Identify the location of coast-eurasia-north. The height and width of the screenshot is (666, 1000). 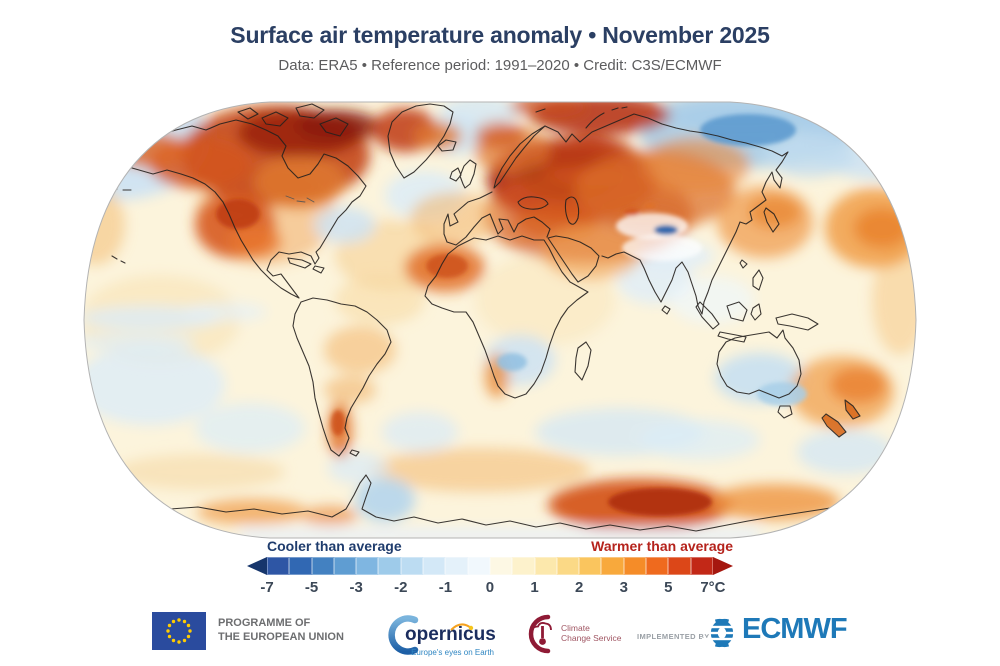
(666, 214).